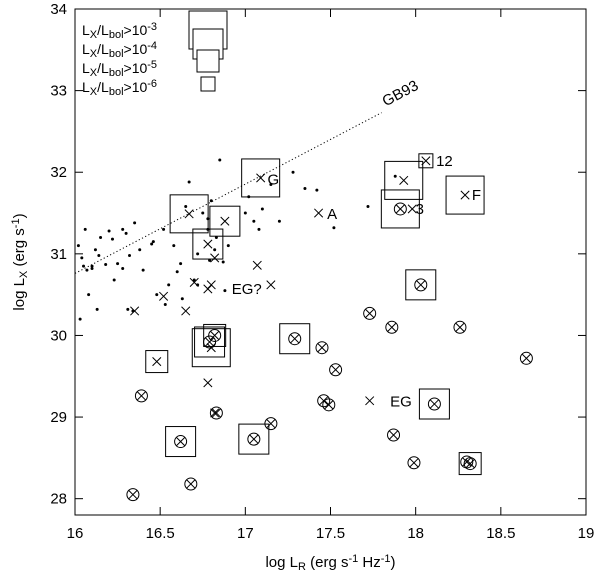 Image resolution: width=600 pixels, height=578 pixels. I want to click on legend-entry-part: >10, so click(136, 49).